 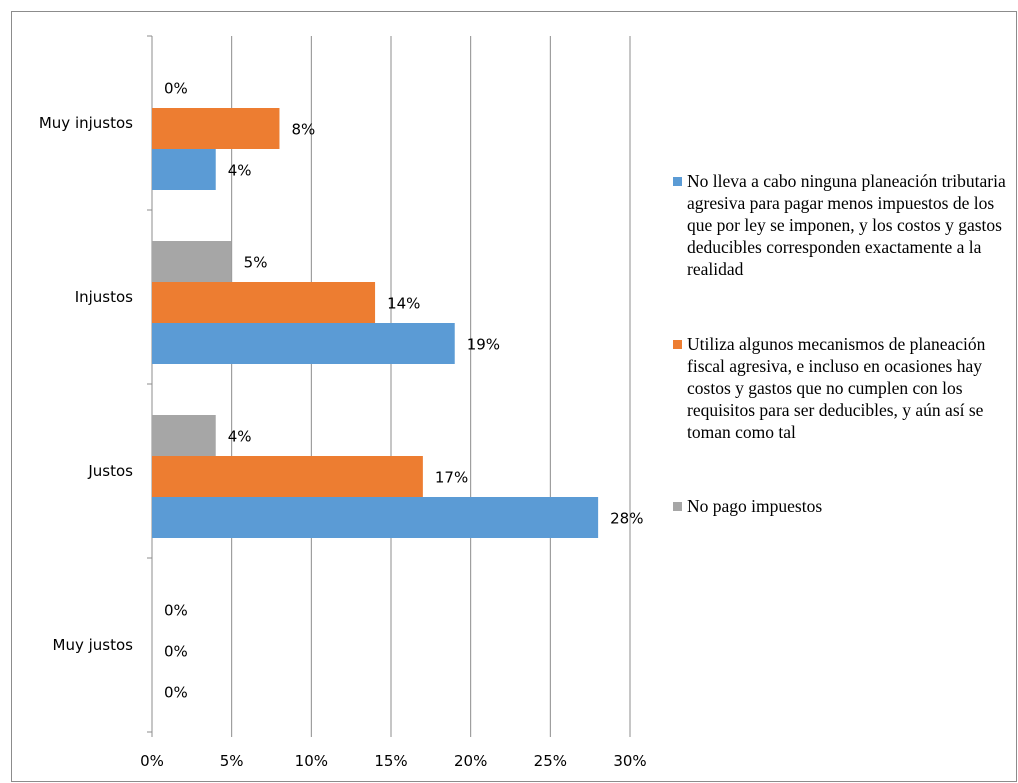 I want to click on data-label: 17%, so click(x=451, y=478).